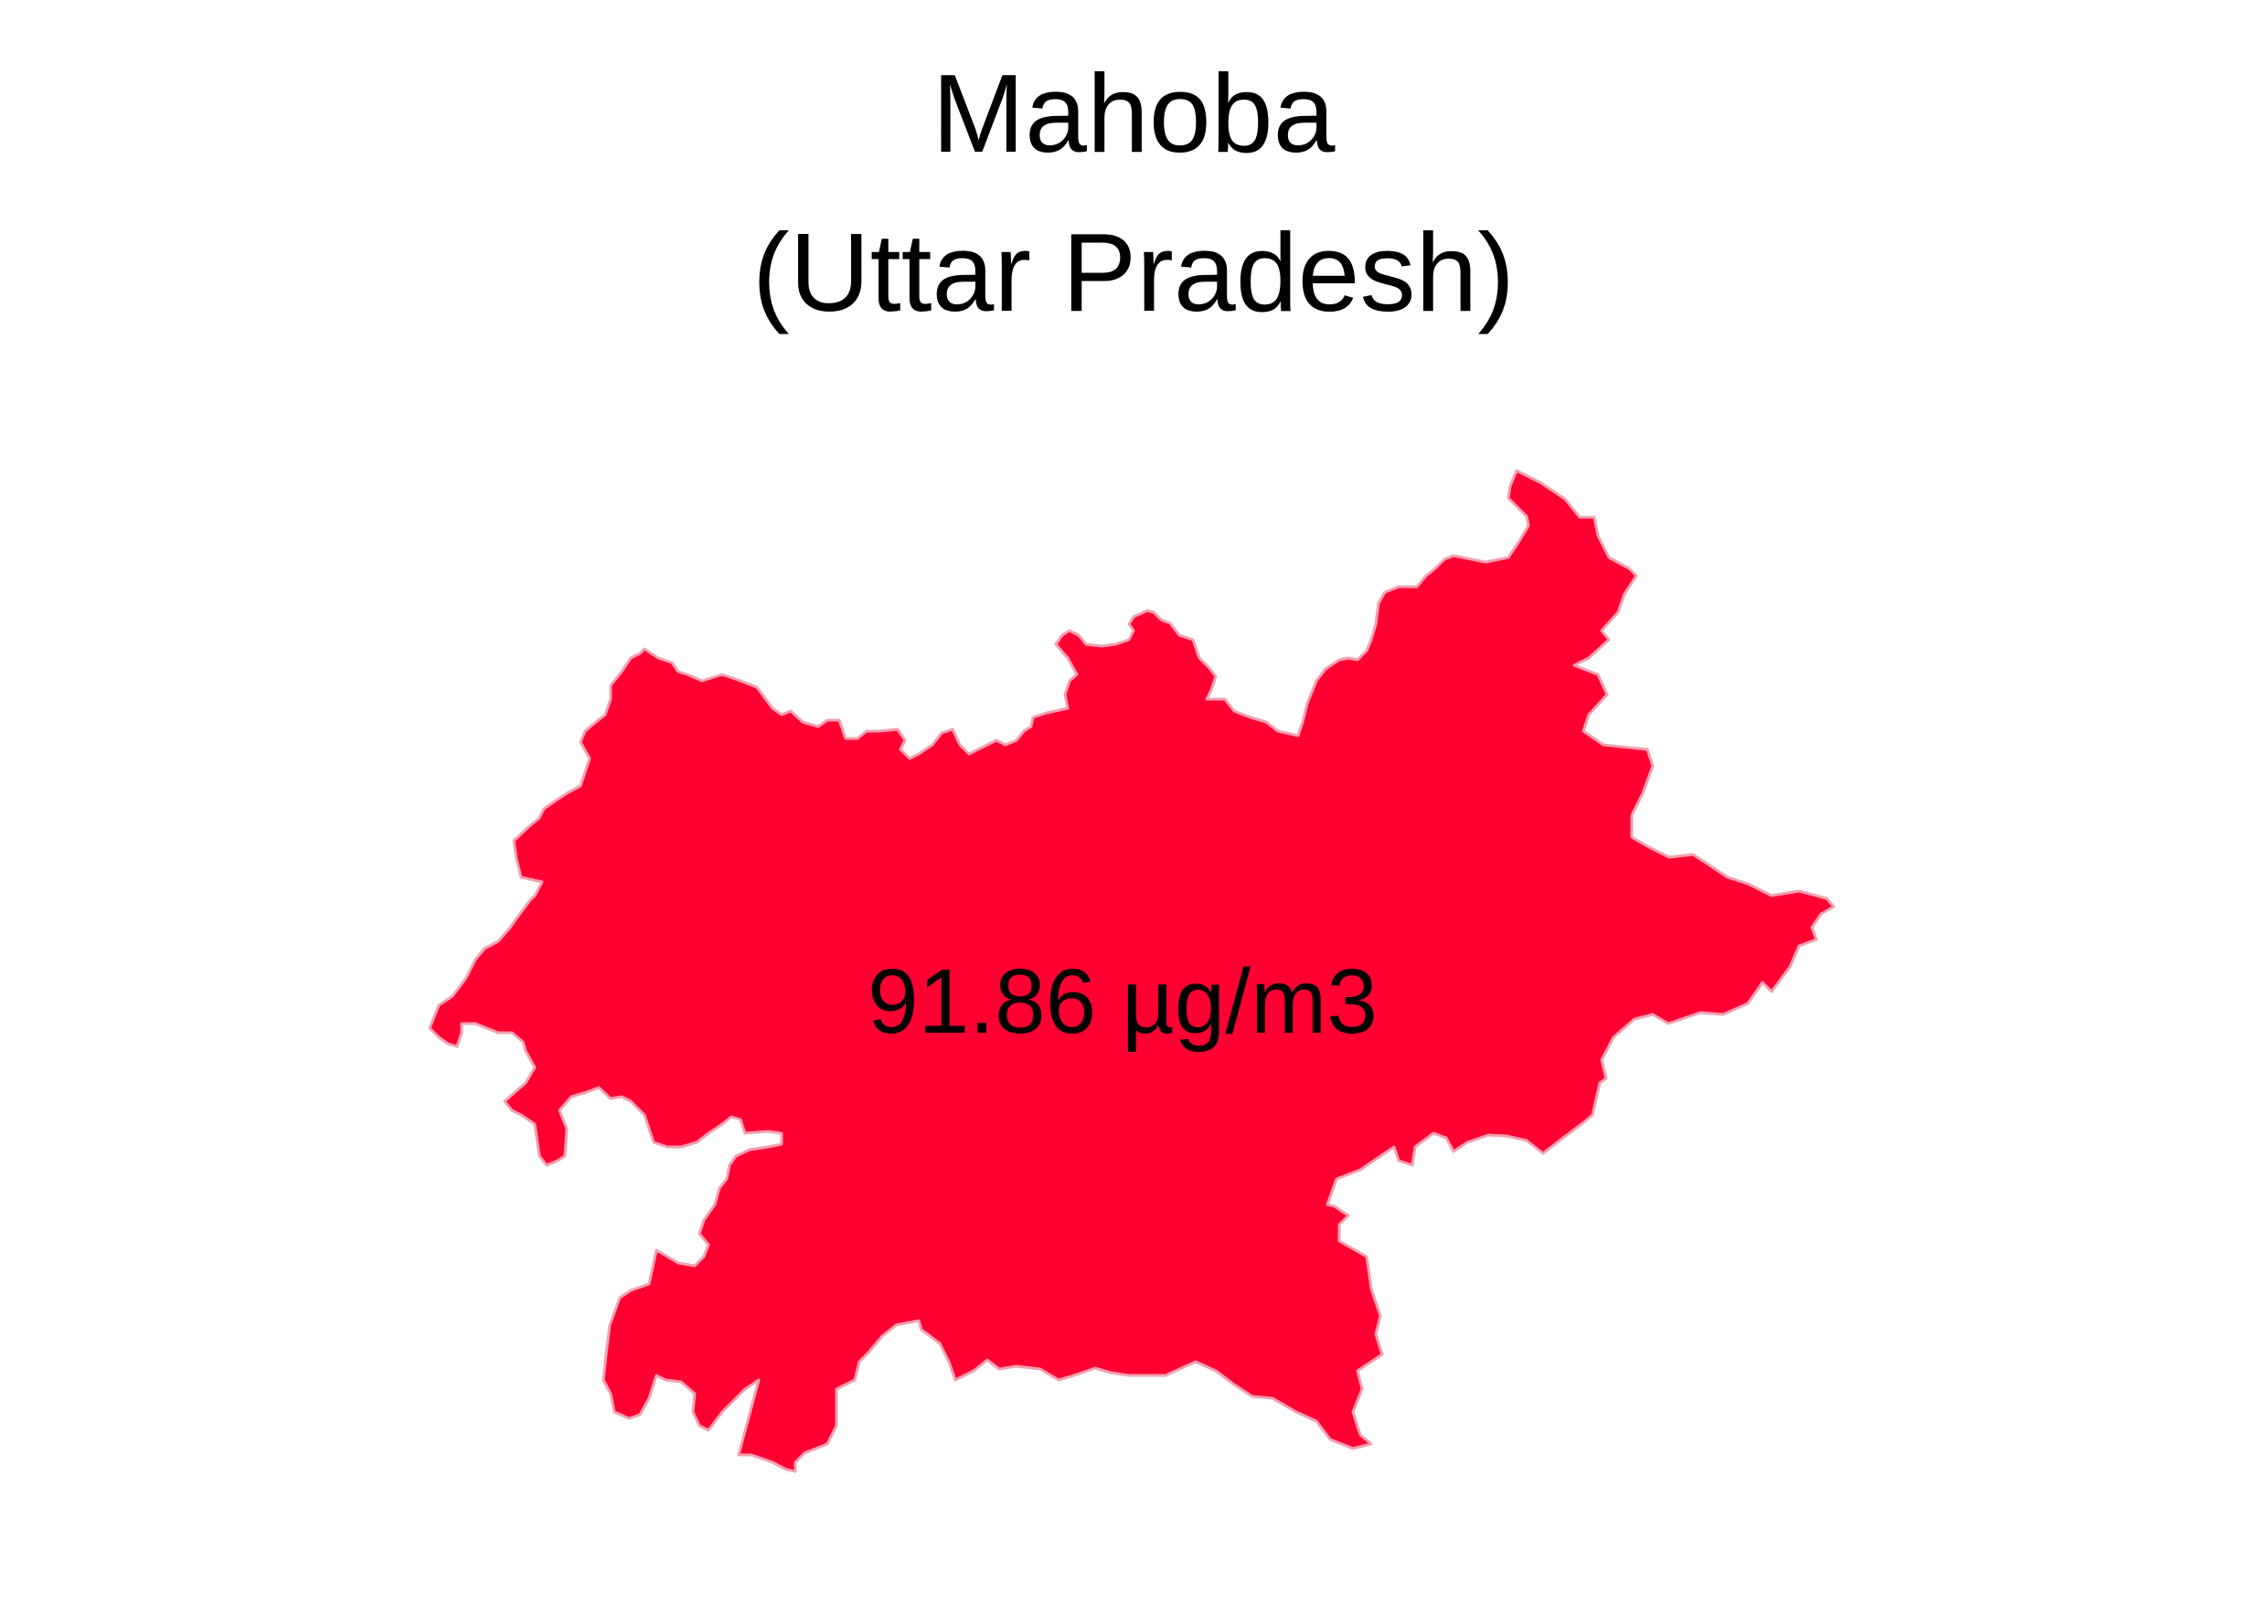  What do you see at coordinates (1133, 272) in the screenshot?
I see `map-subtitle: (Uttar Pradesh)` at bounding box center [1133, 272].